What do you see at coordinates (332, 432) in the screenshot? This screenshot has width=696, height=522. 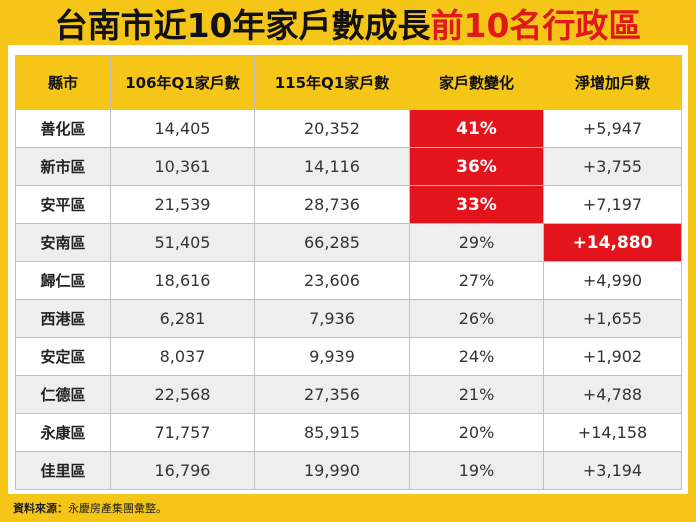 I see `cell-q1-115: 85,915` at bounding box center [332, 432].